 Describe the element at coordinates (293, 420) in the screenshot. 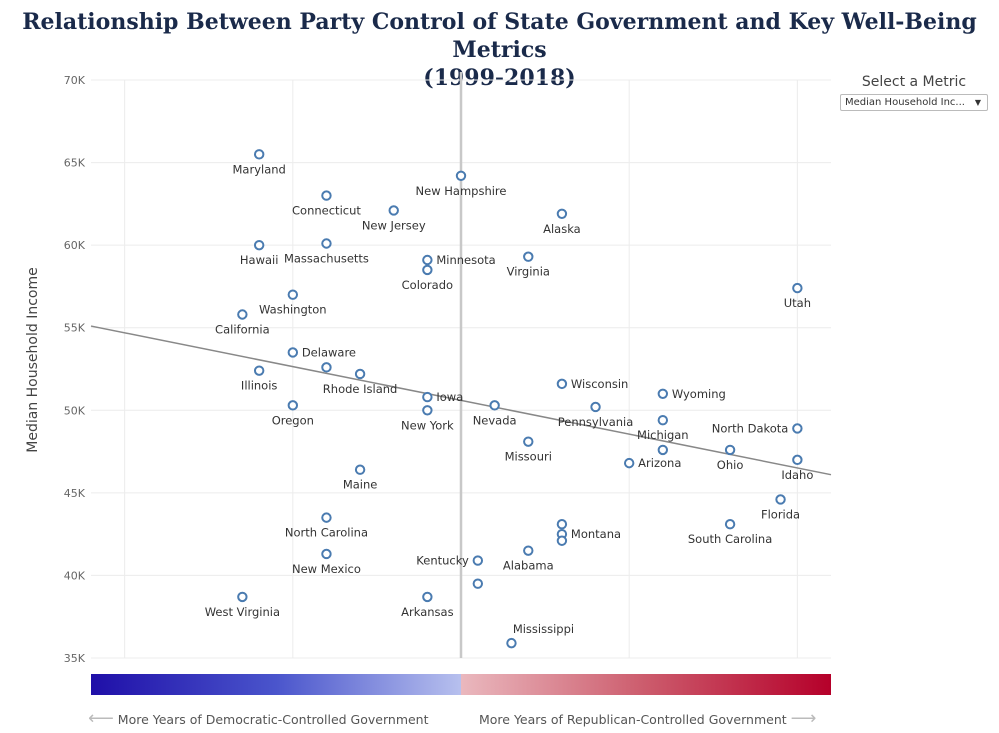

I see `point-label: Oregon` at that location.